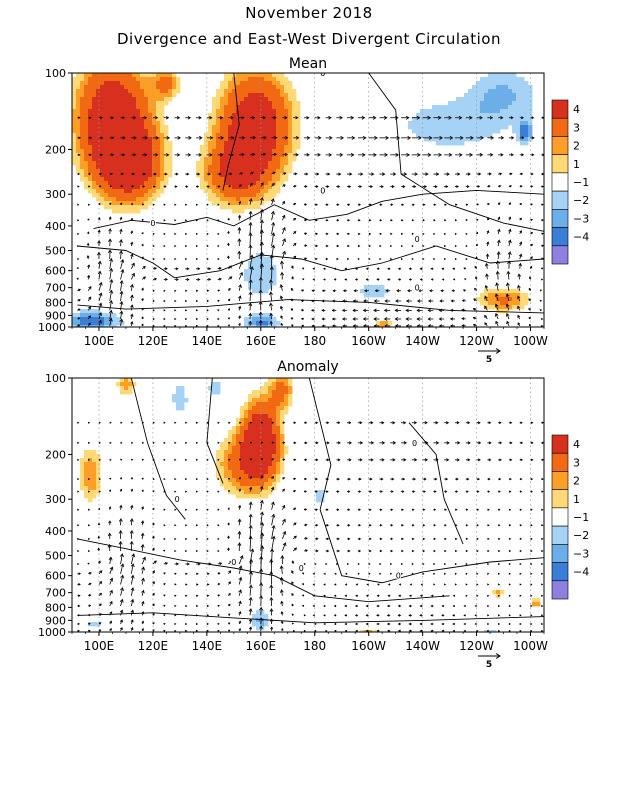 Image resolution: width=618 pixels, height=800 pixels. What do you see at coordinates (560, 255) in the screenshot?
I see `colorbar-swatch` at bounding box center [560, 255].